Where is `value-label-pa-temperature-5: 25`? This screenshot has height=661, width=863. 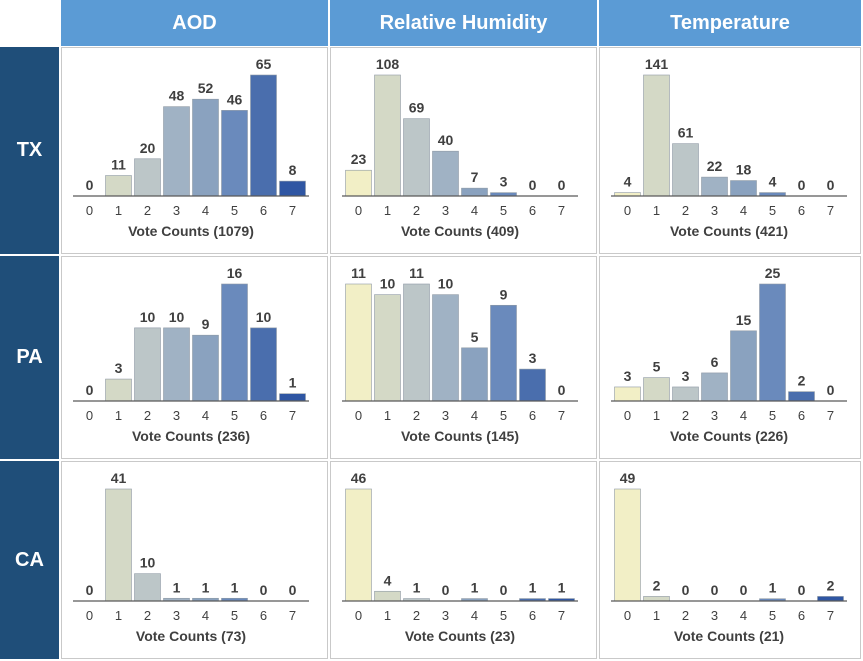 value-label-pa-temperature-5: 25 is located at coordinates (773, 273).